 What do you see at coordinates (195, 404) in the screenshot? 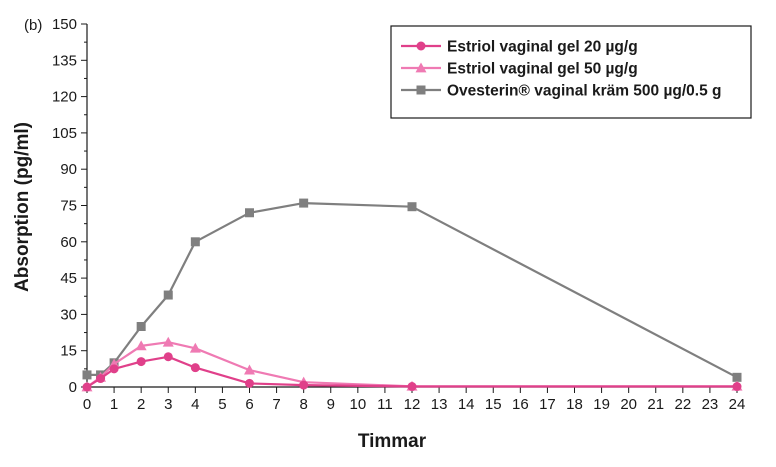
I see `x-tick-label: 4` at bounding box center [195, 404].